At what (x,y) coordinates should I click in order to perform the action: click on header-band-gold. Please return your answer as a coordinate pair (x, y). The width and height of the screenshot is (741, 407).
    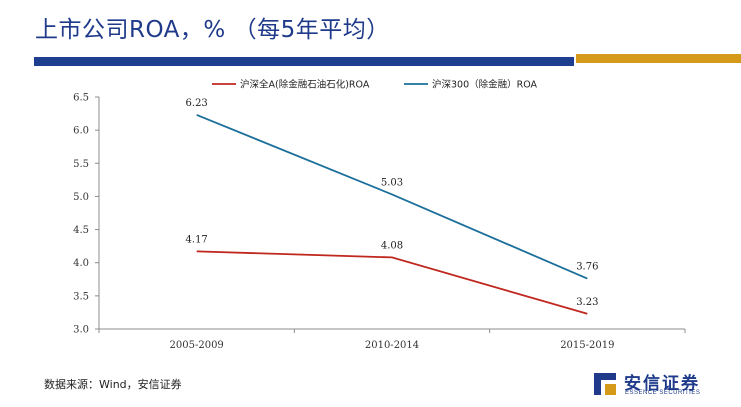
    Looking at the image, I should click on (658, 58).